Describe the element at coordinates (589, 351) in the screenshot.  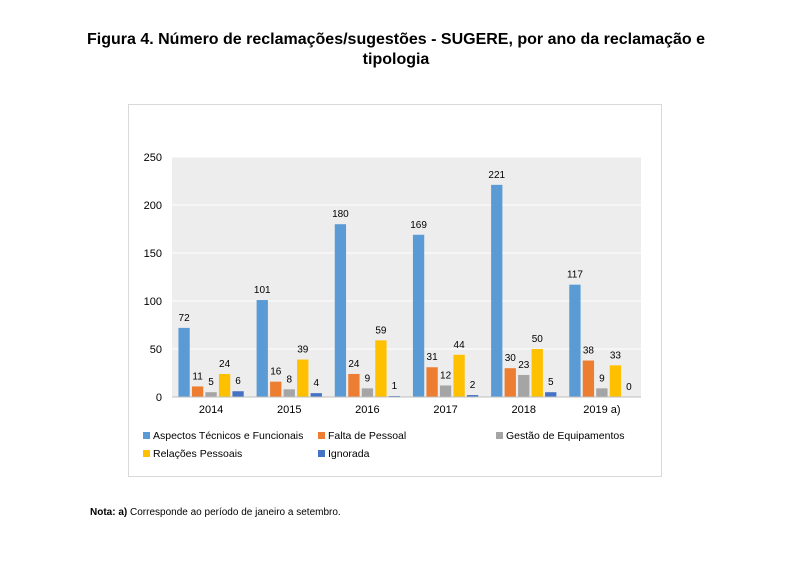
I see `data-label: 38` at that location.